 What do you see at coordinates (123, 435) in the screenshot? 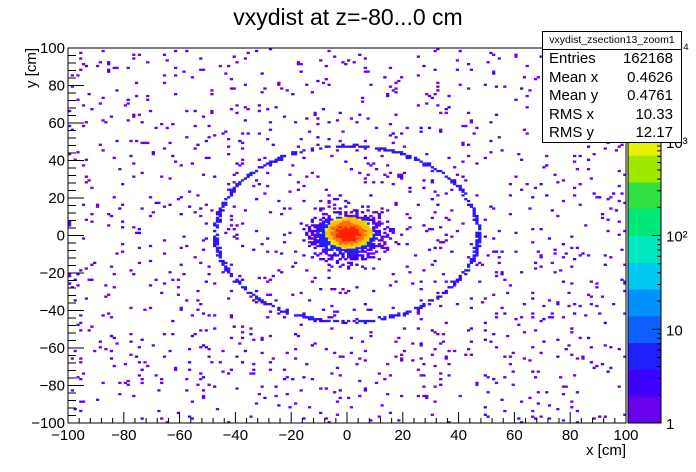
I see `x-tick-label: −80` at bounding box center [123, 435].